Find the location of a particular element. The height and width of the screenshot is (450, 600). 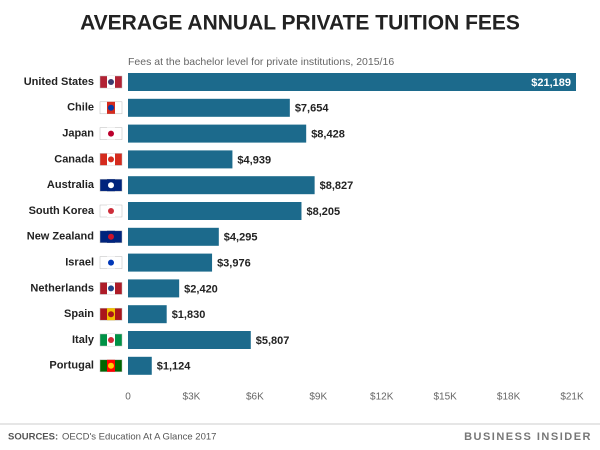

x-tick-label: $9K is located at coordinates (318, 397).